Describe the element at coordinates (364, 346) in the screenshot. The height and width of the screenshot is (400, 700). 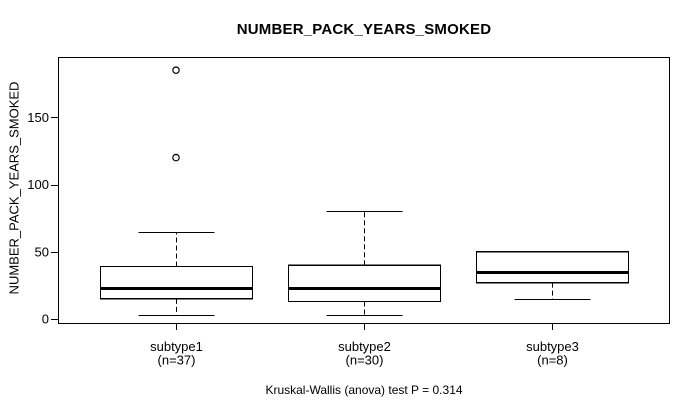
I see `x-group-label: subtype2` at that location.